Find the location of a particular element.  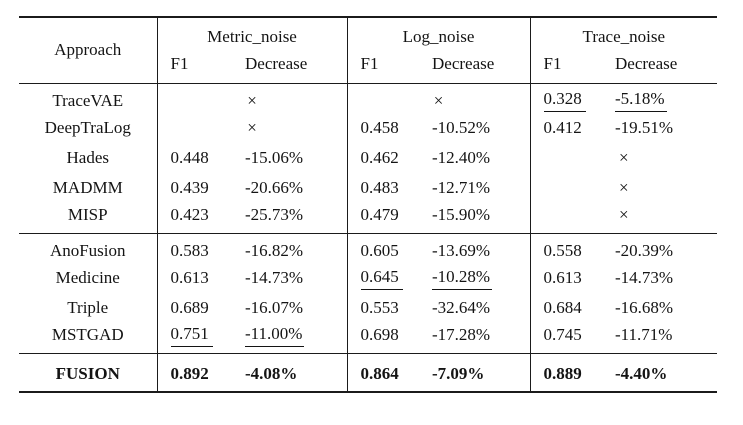

table-row-hades: Hades 0.448 -15.06% 0.462 -12.40% × is located at coordinates (368, 158).